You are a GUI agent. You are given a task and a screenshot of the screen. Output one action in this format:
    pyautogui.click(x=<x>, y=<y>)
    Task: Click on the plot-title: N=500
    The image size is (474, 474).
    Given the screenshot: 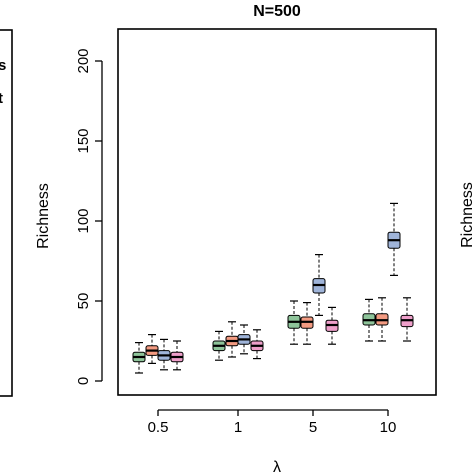 What is the action you would take?
    pyautogui.click(x=277, y=11)
    